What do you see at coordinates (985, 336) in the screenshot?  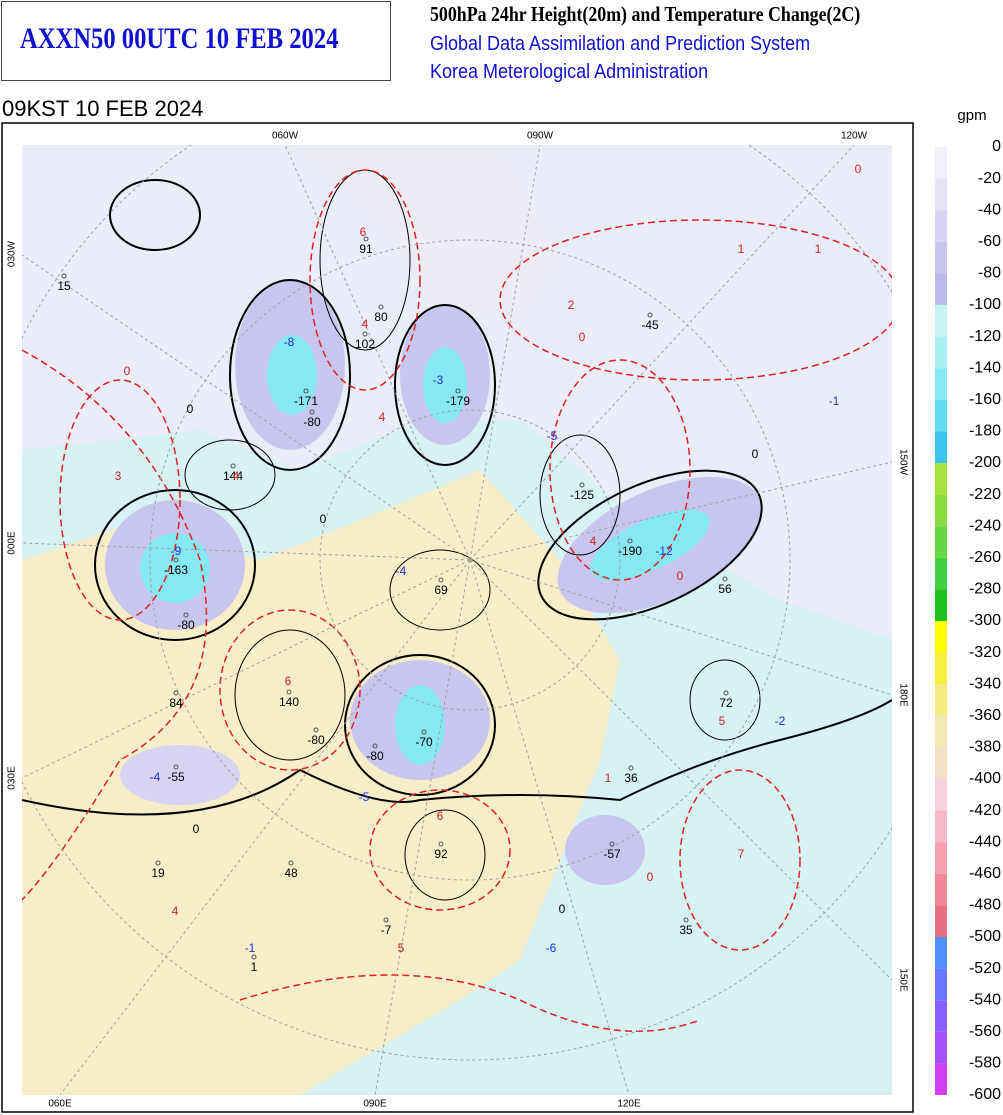 I see `legend-tick-label: -120` at bounding box center [985, 336].